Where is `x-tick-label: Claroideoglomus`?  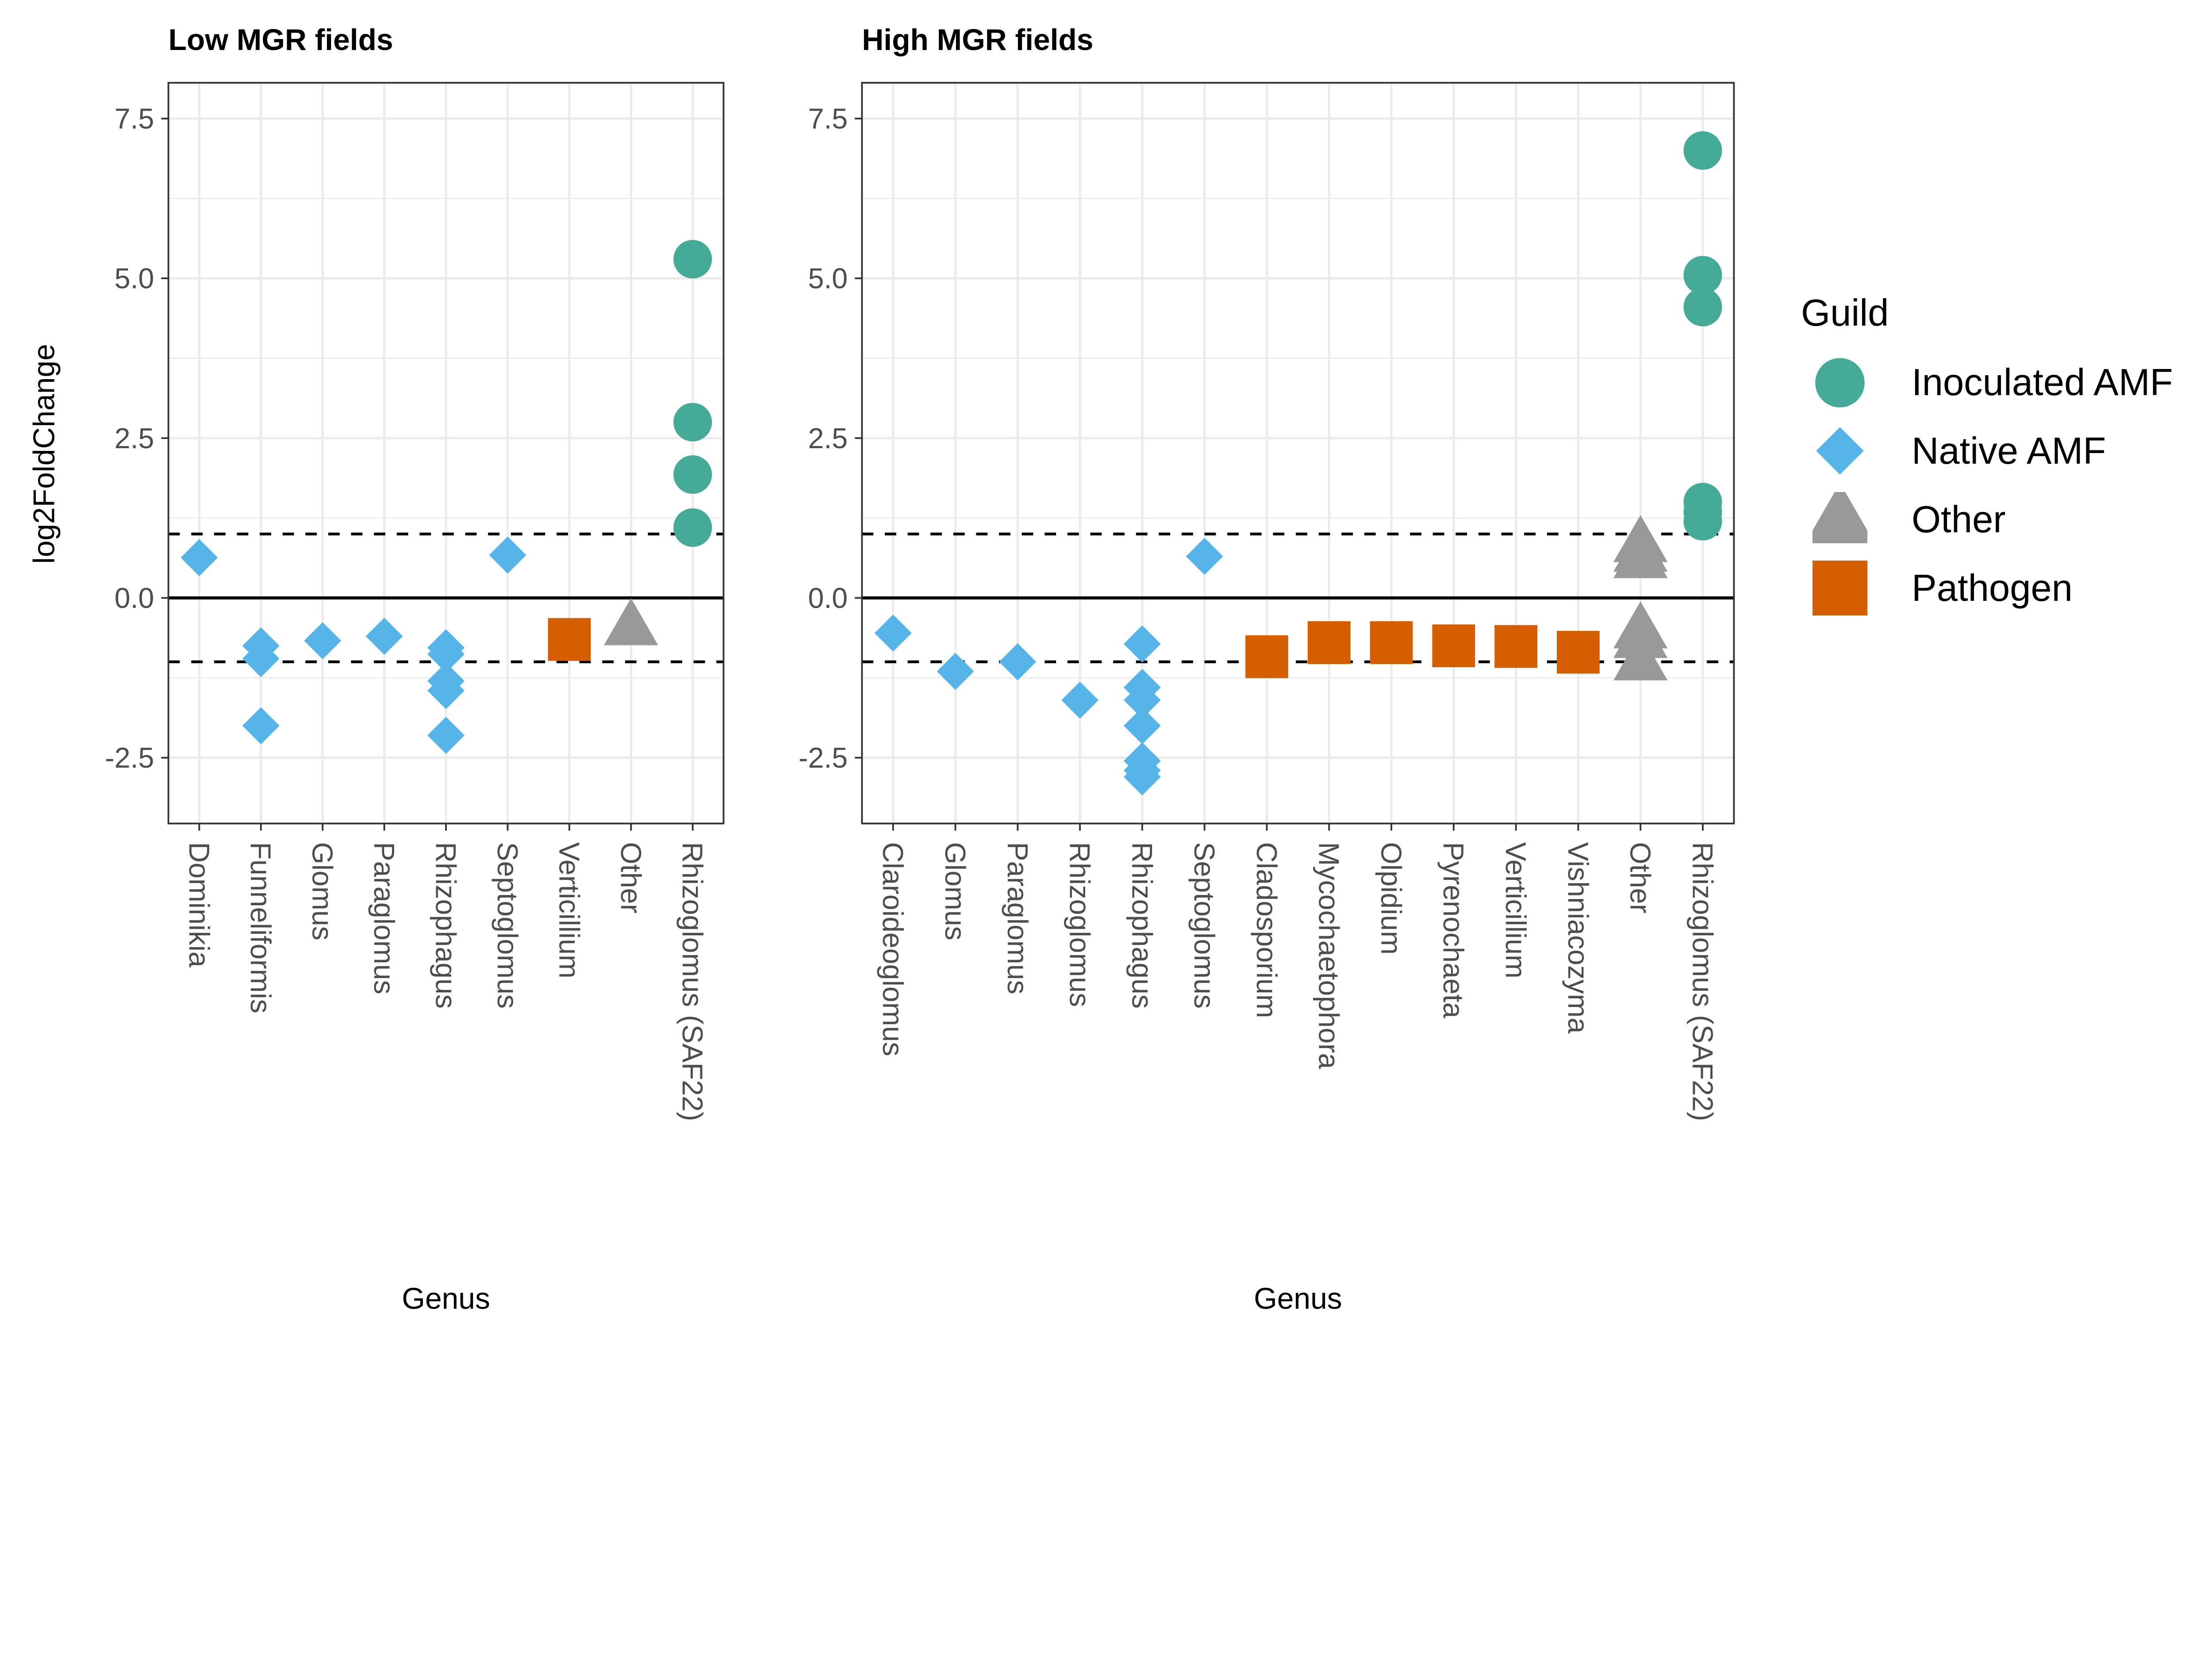
x-tick-label: Claroideoglomus is located at coordinates (893, 949).